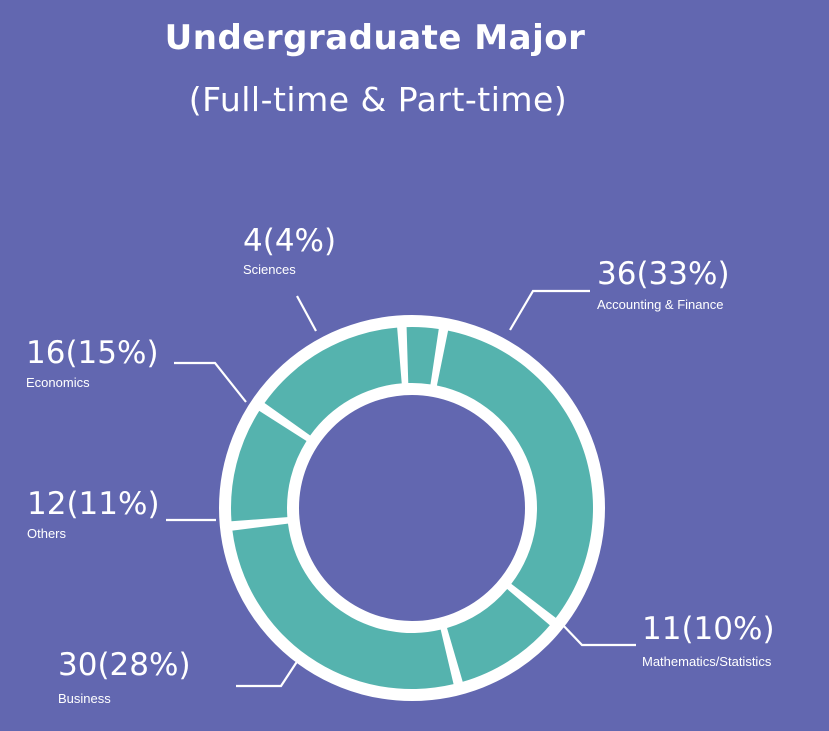 Image resolution: width=829 pixels, height=731 pixels. Describe the element at coordinates (210, 382) in the screenshot. I see `leader-line-economics` at that location.